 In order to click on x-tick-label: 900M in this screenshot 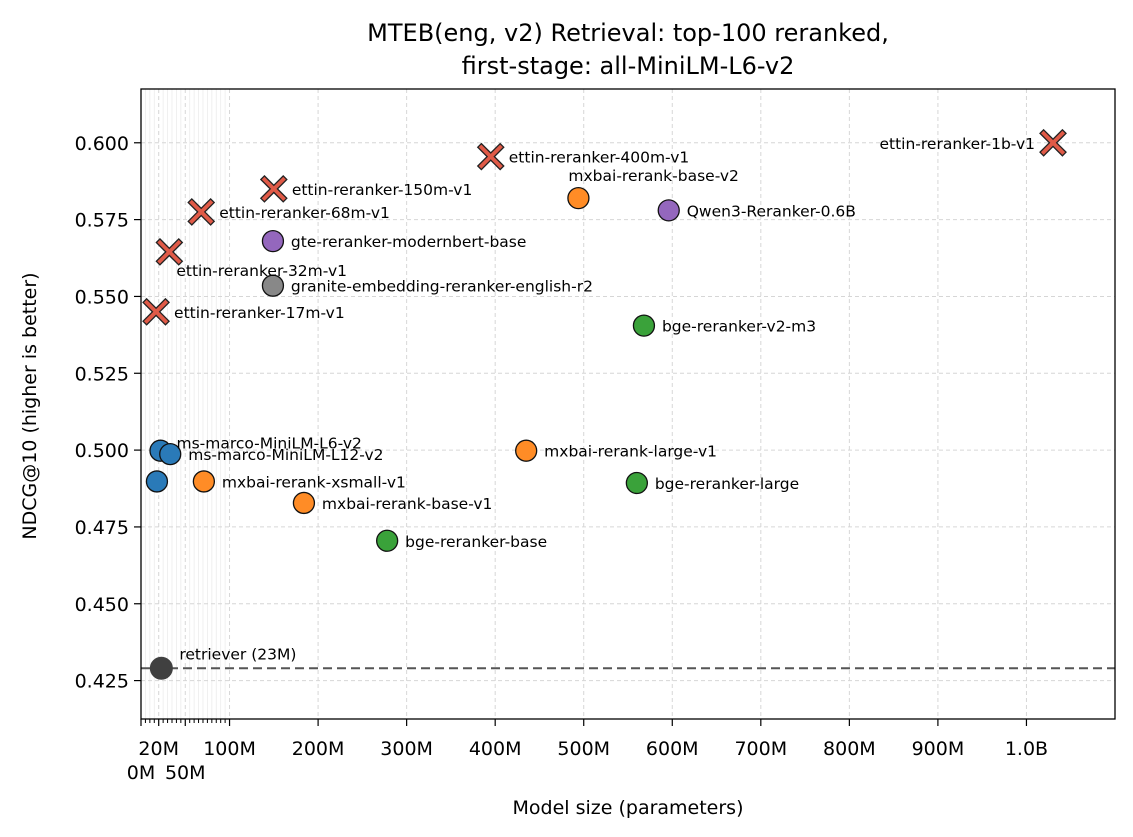, I will do `click(938, 749)`.